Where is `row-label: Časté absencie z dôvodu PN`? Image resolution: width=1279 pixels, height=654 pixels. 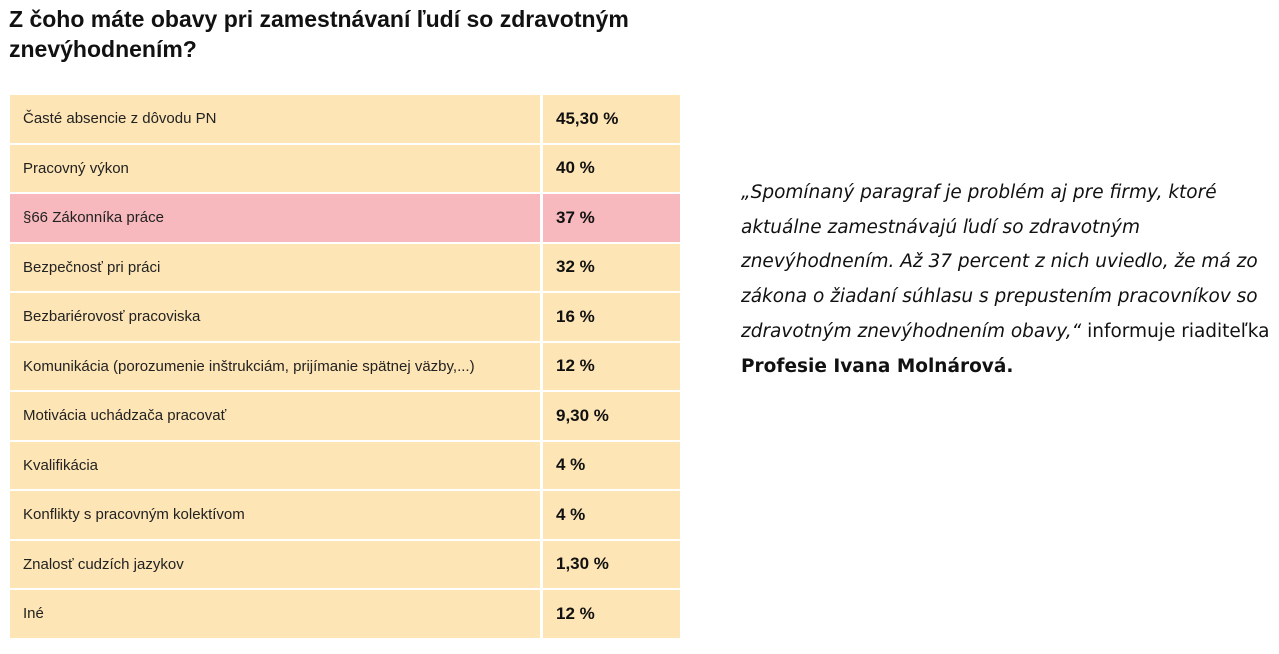
row-label: Časté absencie z dôvodu PN is located at coordinates (275, 119).